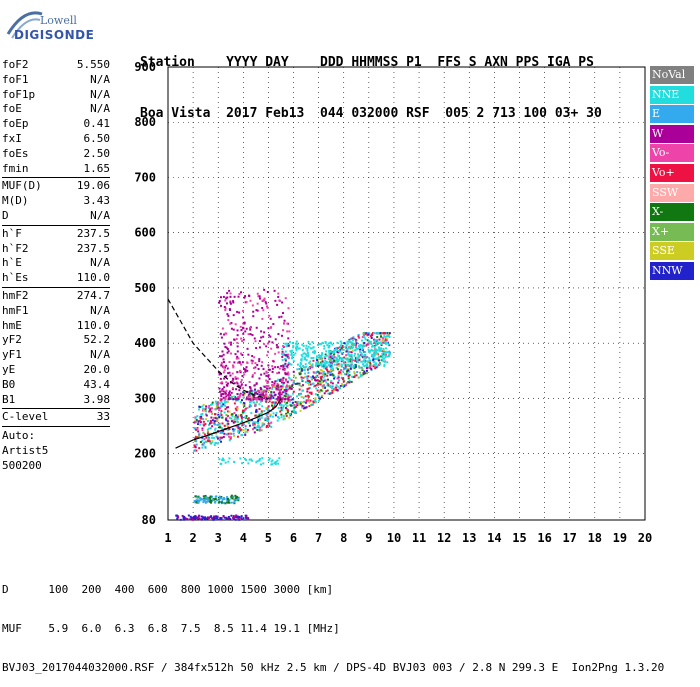 Image resolution: width=700 pixels, height=687 pixels. What do you see at coordinates (100, 355) in the screenshot?
I see `param-value: N/A` at bounding box center [100, 355].